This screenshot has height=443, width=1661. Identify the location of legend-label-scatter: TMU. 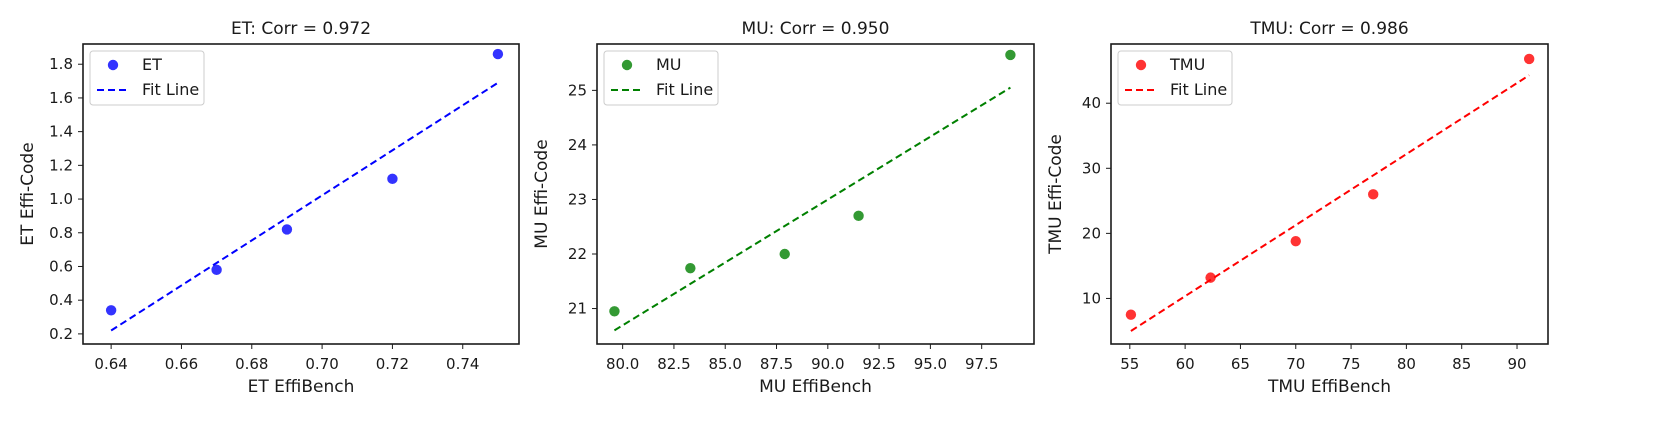
(1187, 64).